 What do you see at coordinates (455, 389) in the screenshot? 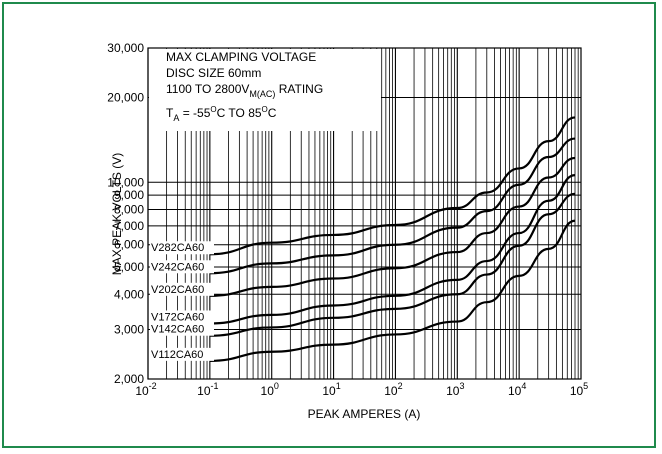
I see `x-tick-label: 10³` at bounding box center [455, 389].